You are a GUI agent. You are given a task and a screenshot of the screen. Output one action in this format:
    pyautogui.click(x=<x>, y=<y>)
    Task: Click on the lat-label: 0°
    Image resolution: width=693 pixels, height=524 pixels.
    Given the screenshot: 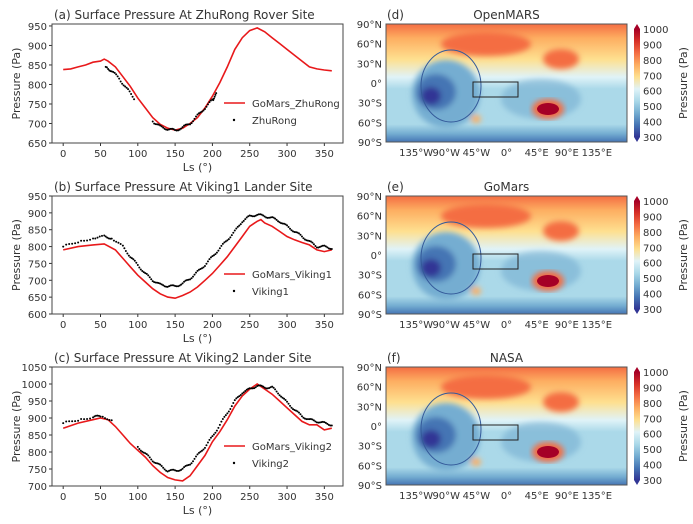 What is the action you would take?
    pyautogui.click(x=376, y=427)
    